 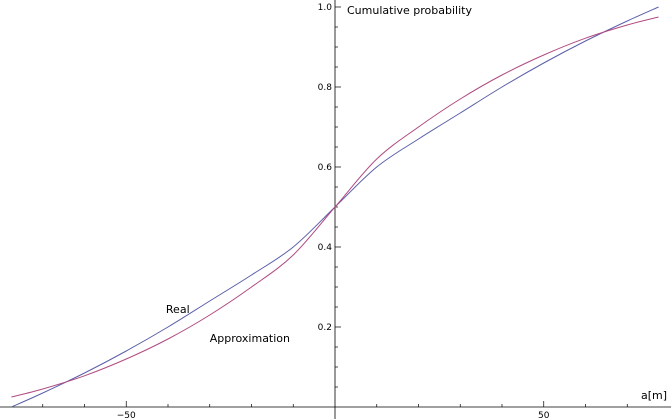 What do you see at coordinates (178, 309) in the screenshot?
I see `annotation-real: Real` at bounding box center [178, 309].